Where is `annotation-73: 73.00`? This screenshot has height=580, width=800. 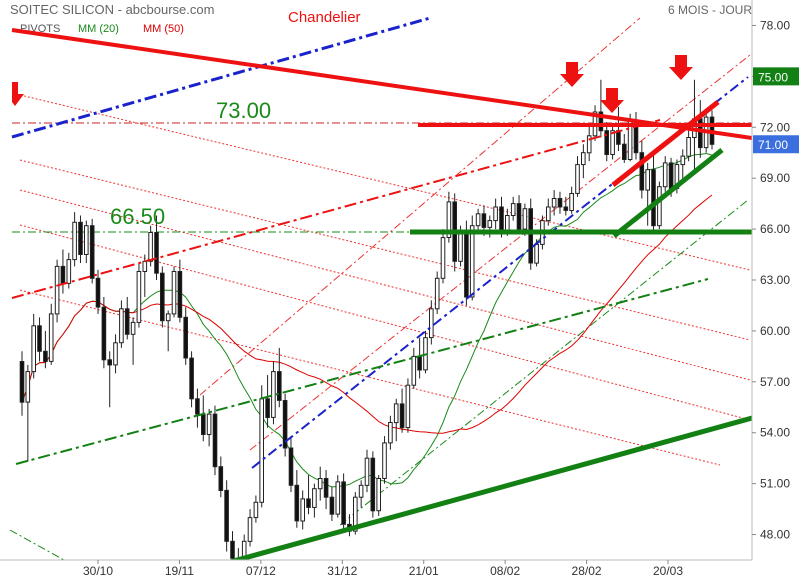 annotation-73: 73.00 is located at coordinates (243, 110).